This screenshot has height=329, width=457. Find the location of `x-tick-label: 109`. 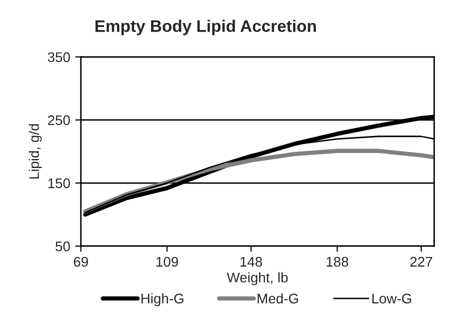

x-tick-label: 109 is located at coordinates (167, 261).